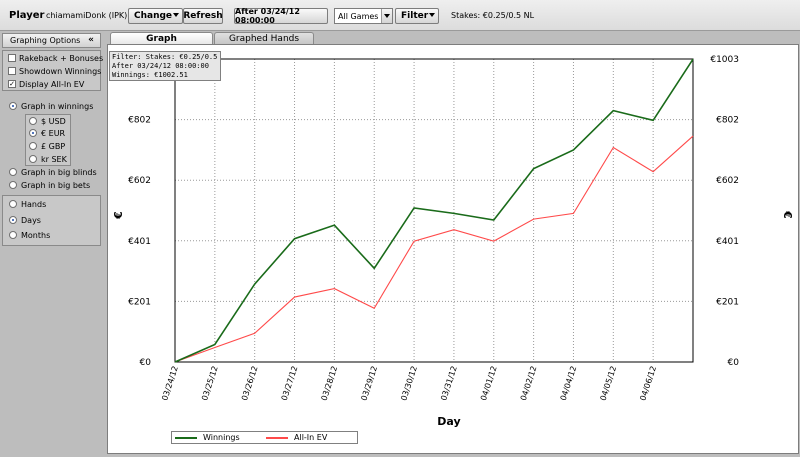  What do you see at coordinates (448, 421) in the screenshot?
I see `x-axis-title: Day` at bounding box center [448, 421].